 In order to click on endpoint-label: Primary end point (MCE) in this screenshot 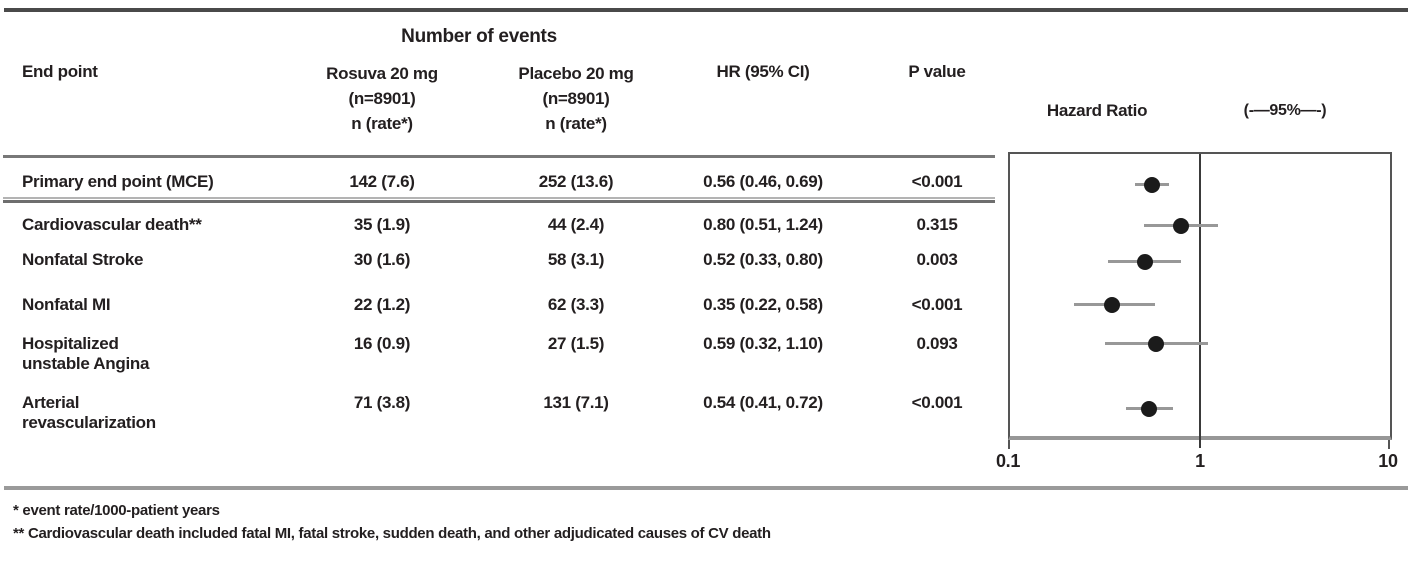, I will do `click(118, 181)`.